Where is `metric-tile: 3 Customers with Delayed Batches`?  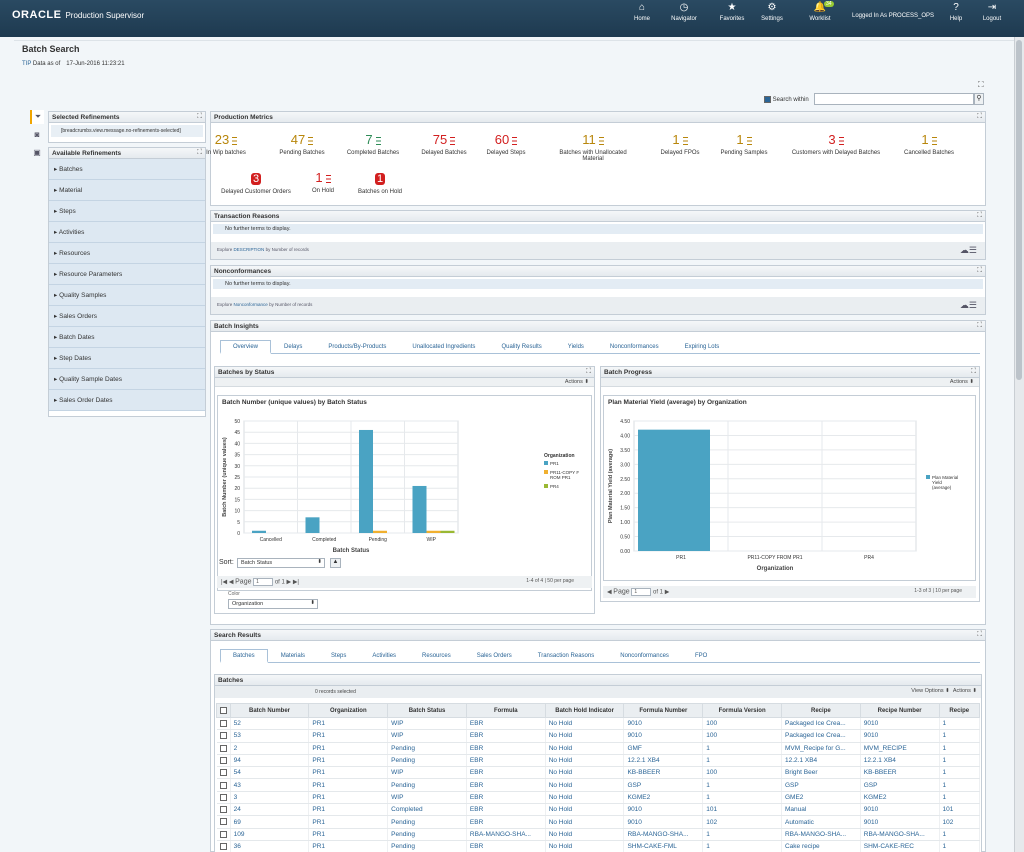 metric-tile: 3 Customers with Delayed Batches is located at coordinates (836, 145).